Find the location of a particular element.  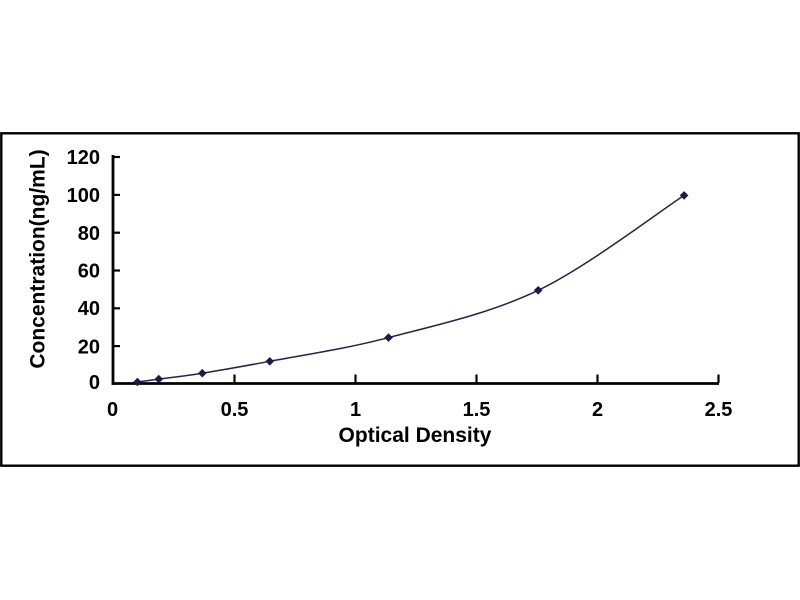

svg-text: 1 is located at coordinates (355, 410).